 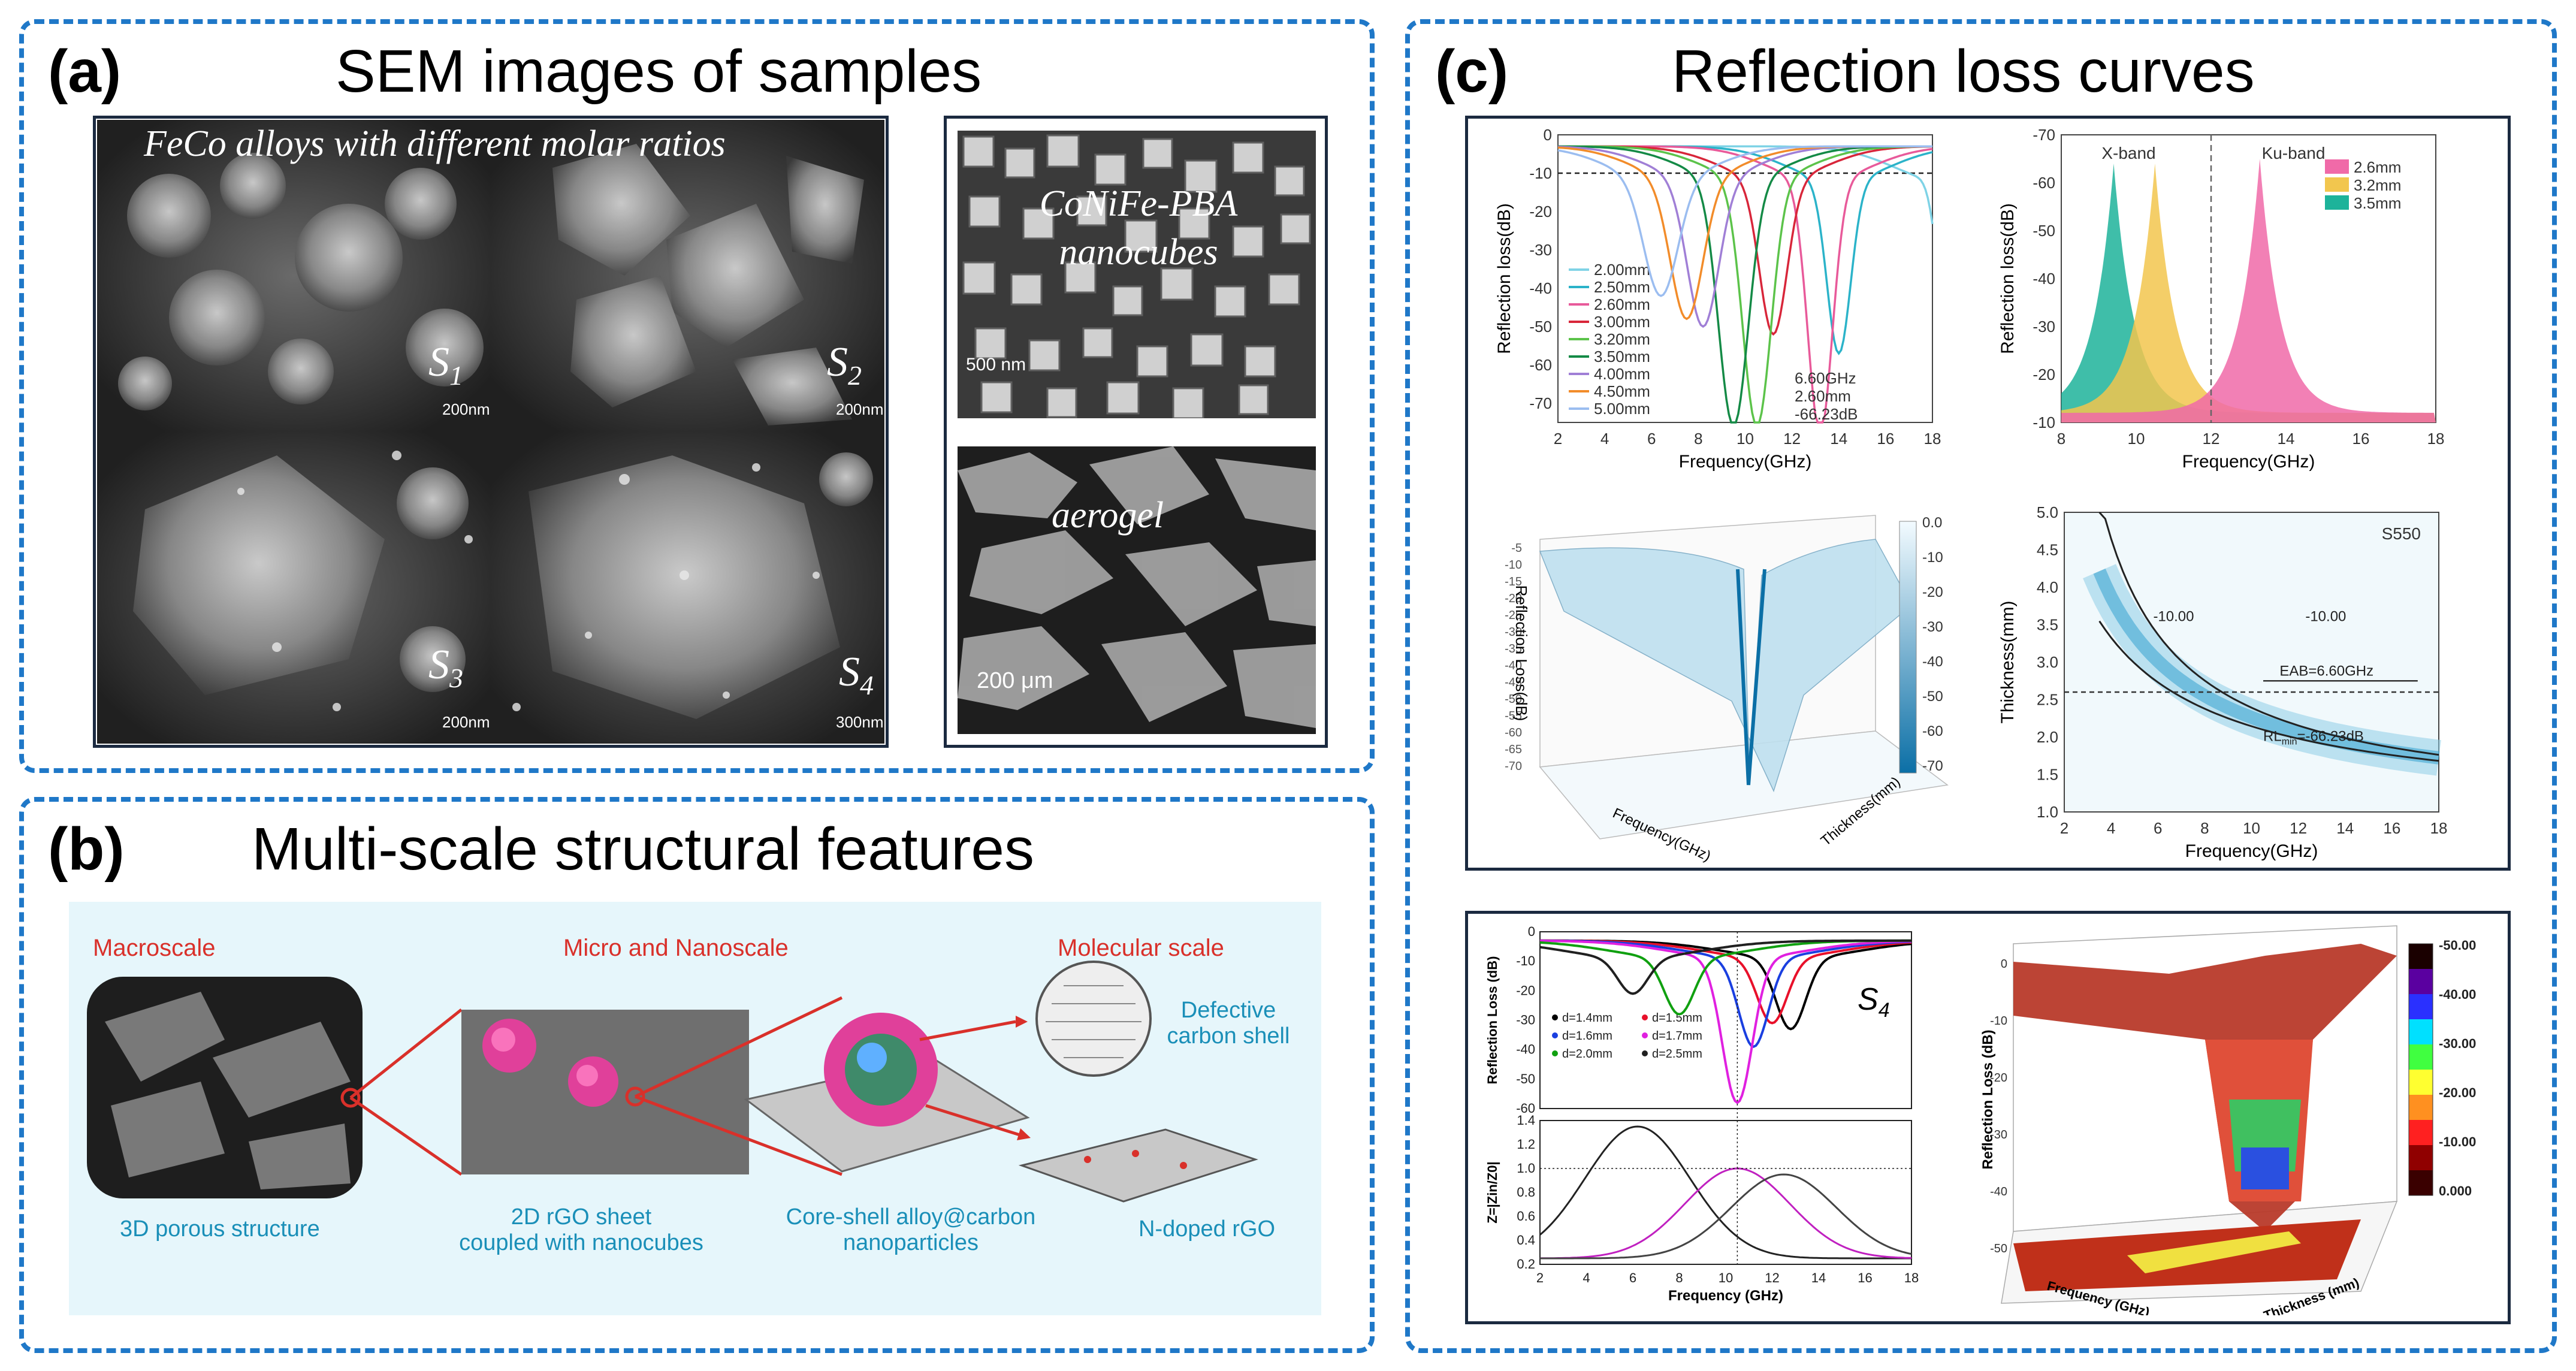 What do you see at coordinates (2048, 662) in the screenshot?
I see `y-tick-label: 3.0` at bounding box center [2048, 662].